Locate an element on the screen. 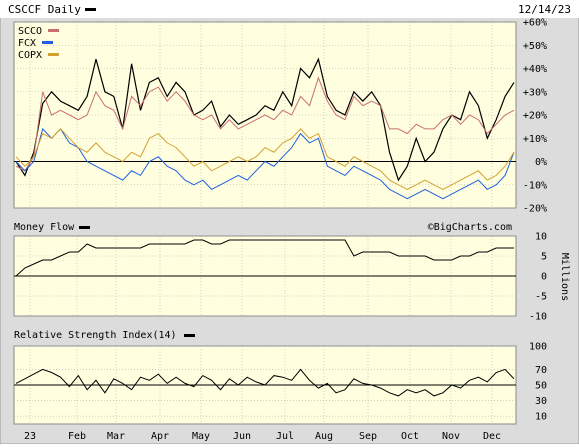 This screenshot has height=448, width=579. x-tick-label: Apr is located at coordinates (160, 436).